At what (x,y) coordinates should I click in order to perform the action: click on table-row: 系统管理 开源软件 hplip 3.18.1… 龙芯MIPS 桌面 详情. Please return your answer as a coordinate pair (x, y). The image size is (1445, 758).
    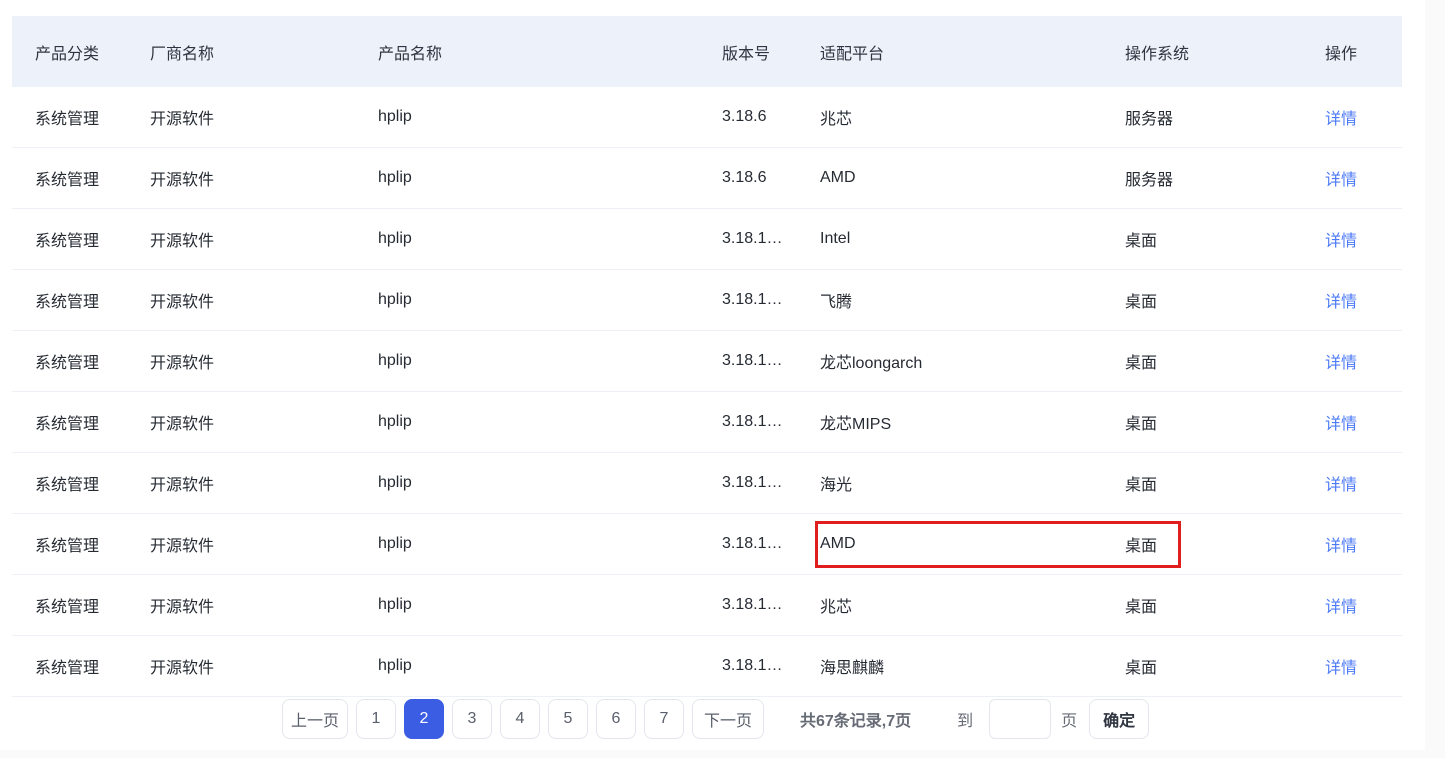
    Looking at the image, I should click on (707, 422).